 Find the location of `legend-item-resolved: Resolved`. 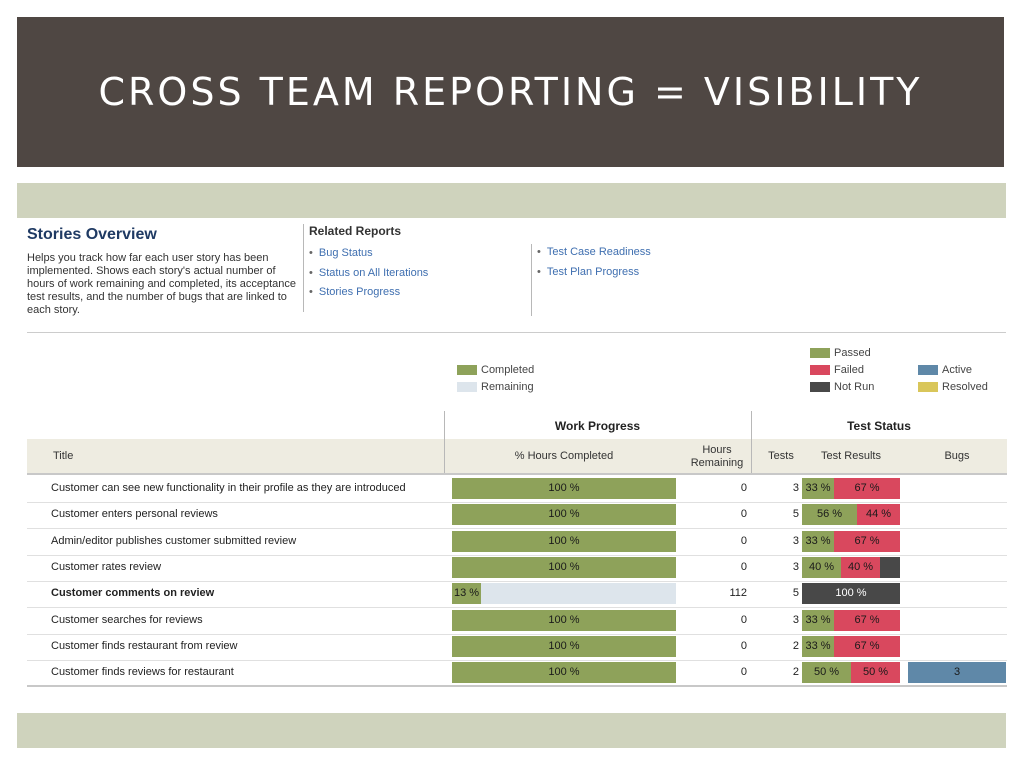

legend-item-resolved: Resolved is located at coordinates (953, 387).